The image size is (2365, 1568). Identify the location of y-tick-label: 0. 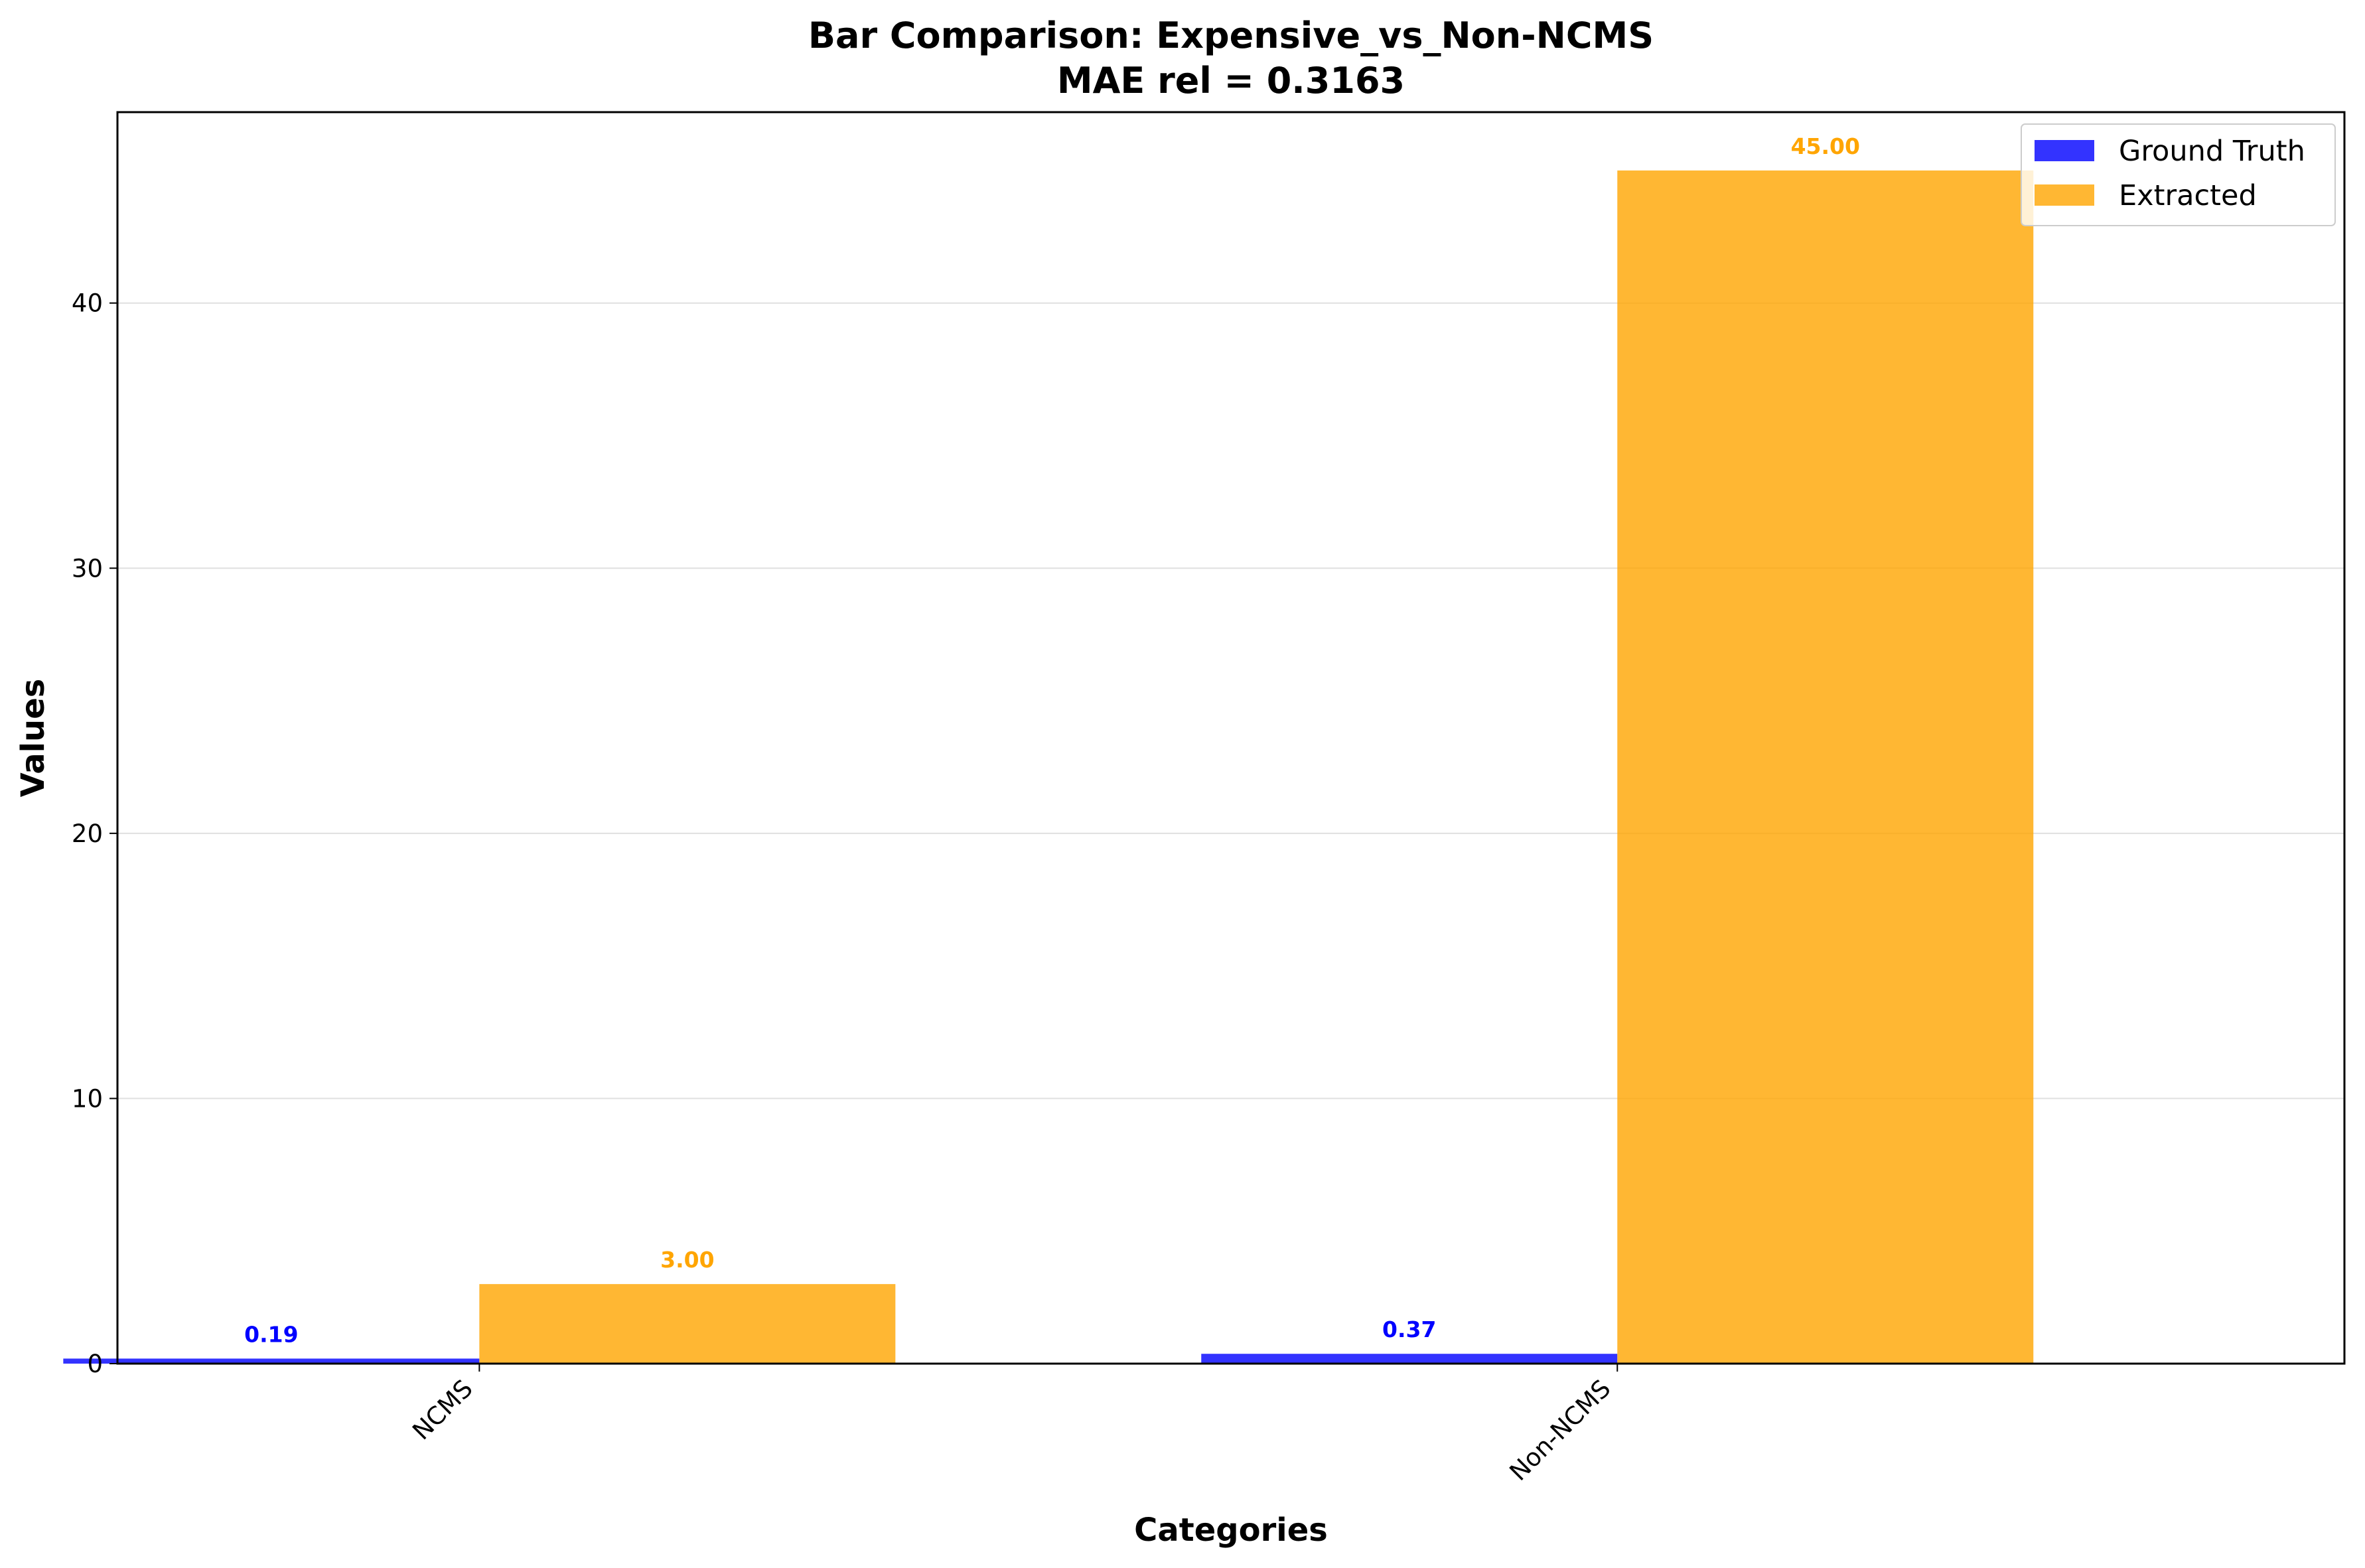
(95, 1364).